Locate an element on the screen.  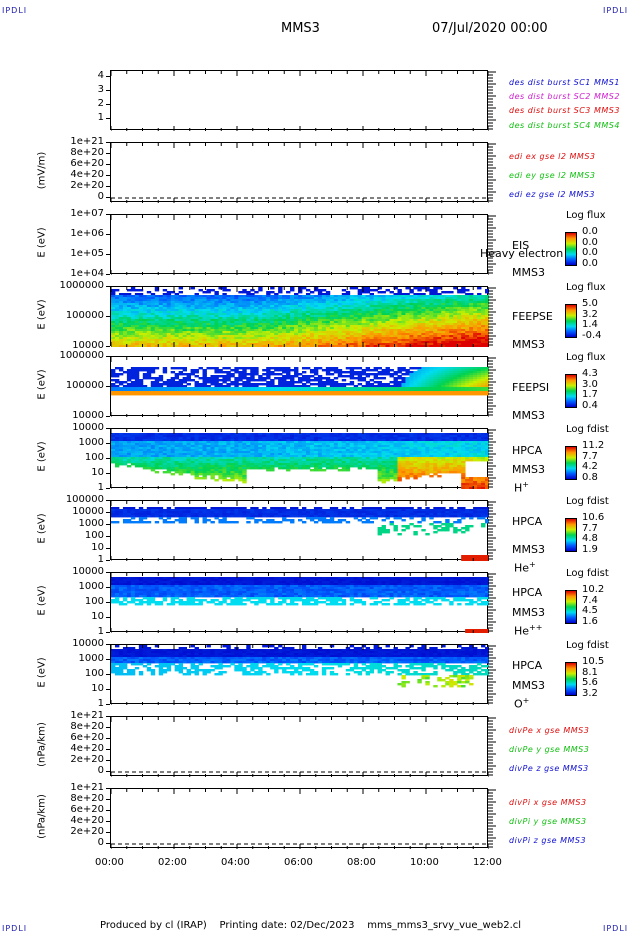
spacecraft-label: MMS3 is located at coordinates (528, 272).